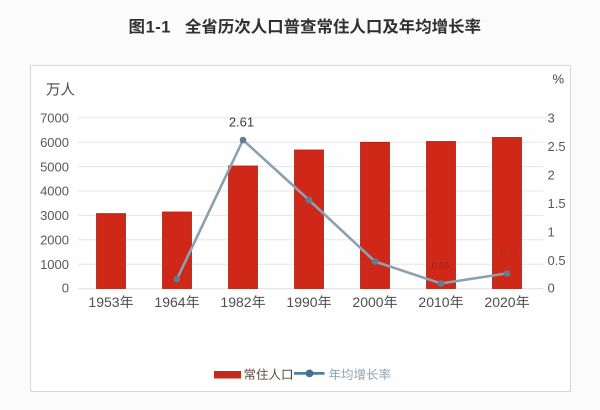  Describe the element at coordinates (551, 174) in the screenshot. I see `svg-text: 2` at that location.